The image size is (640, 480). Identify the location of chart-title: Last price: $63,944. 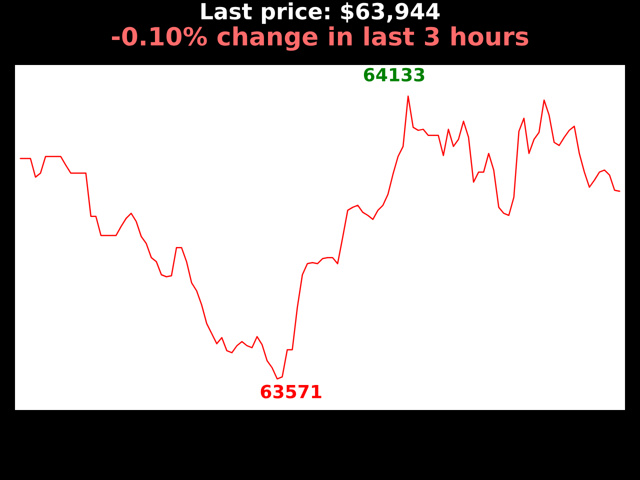
(320, 13).